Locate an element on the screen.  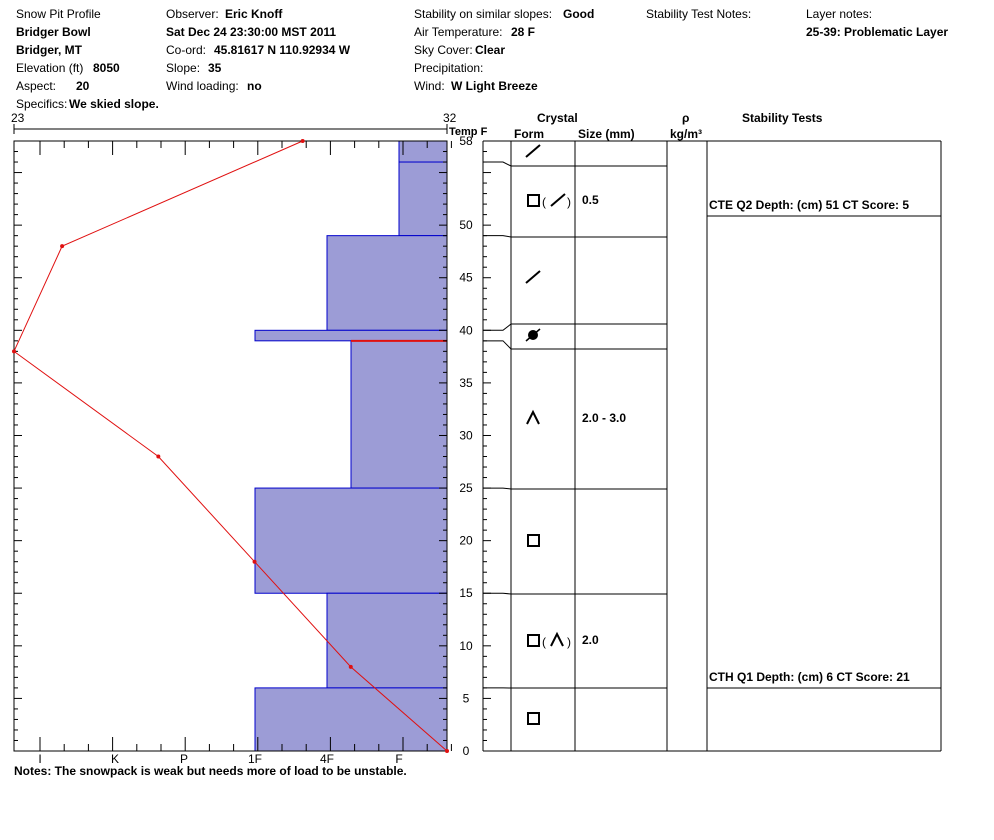
hardness-tick-label: I is located at coordinates (39, 759).